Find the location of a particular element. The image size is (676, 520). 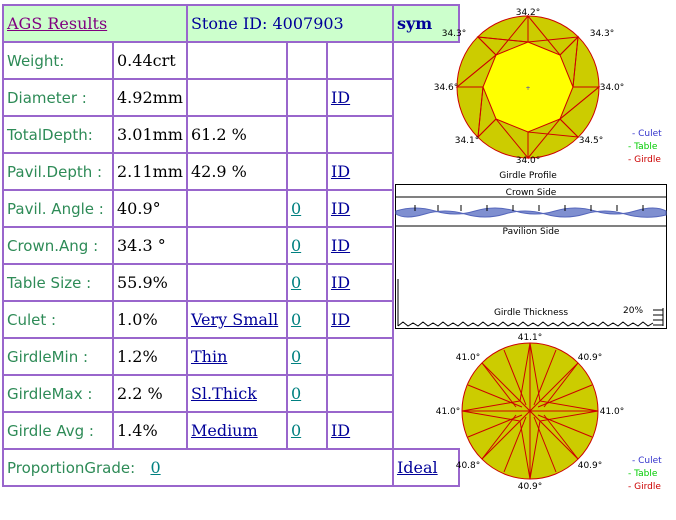

proportion-grade-link: 0 is located at coordinates (155, 467).